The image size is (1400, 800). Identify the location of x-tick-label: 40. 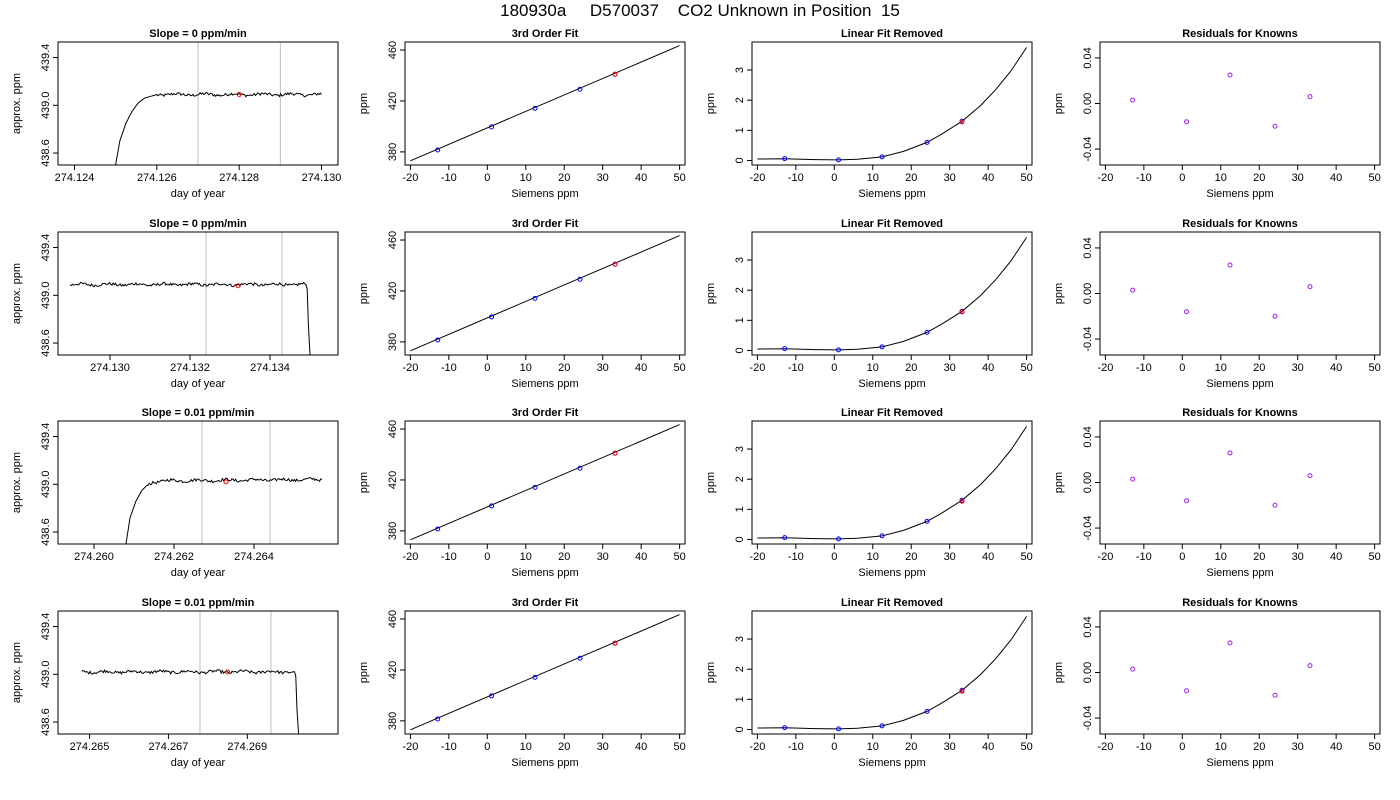
(988, 747).